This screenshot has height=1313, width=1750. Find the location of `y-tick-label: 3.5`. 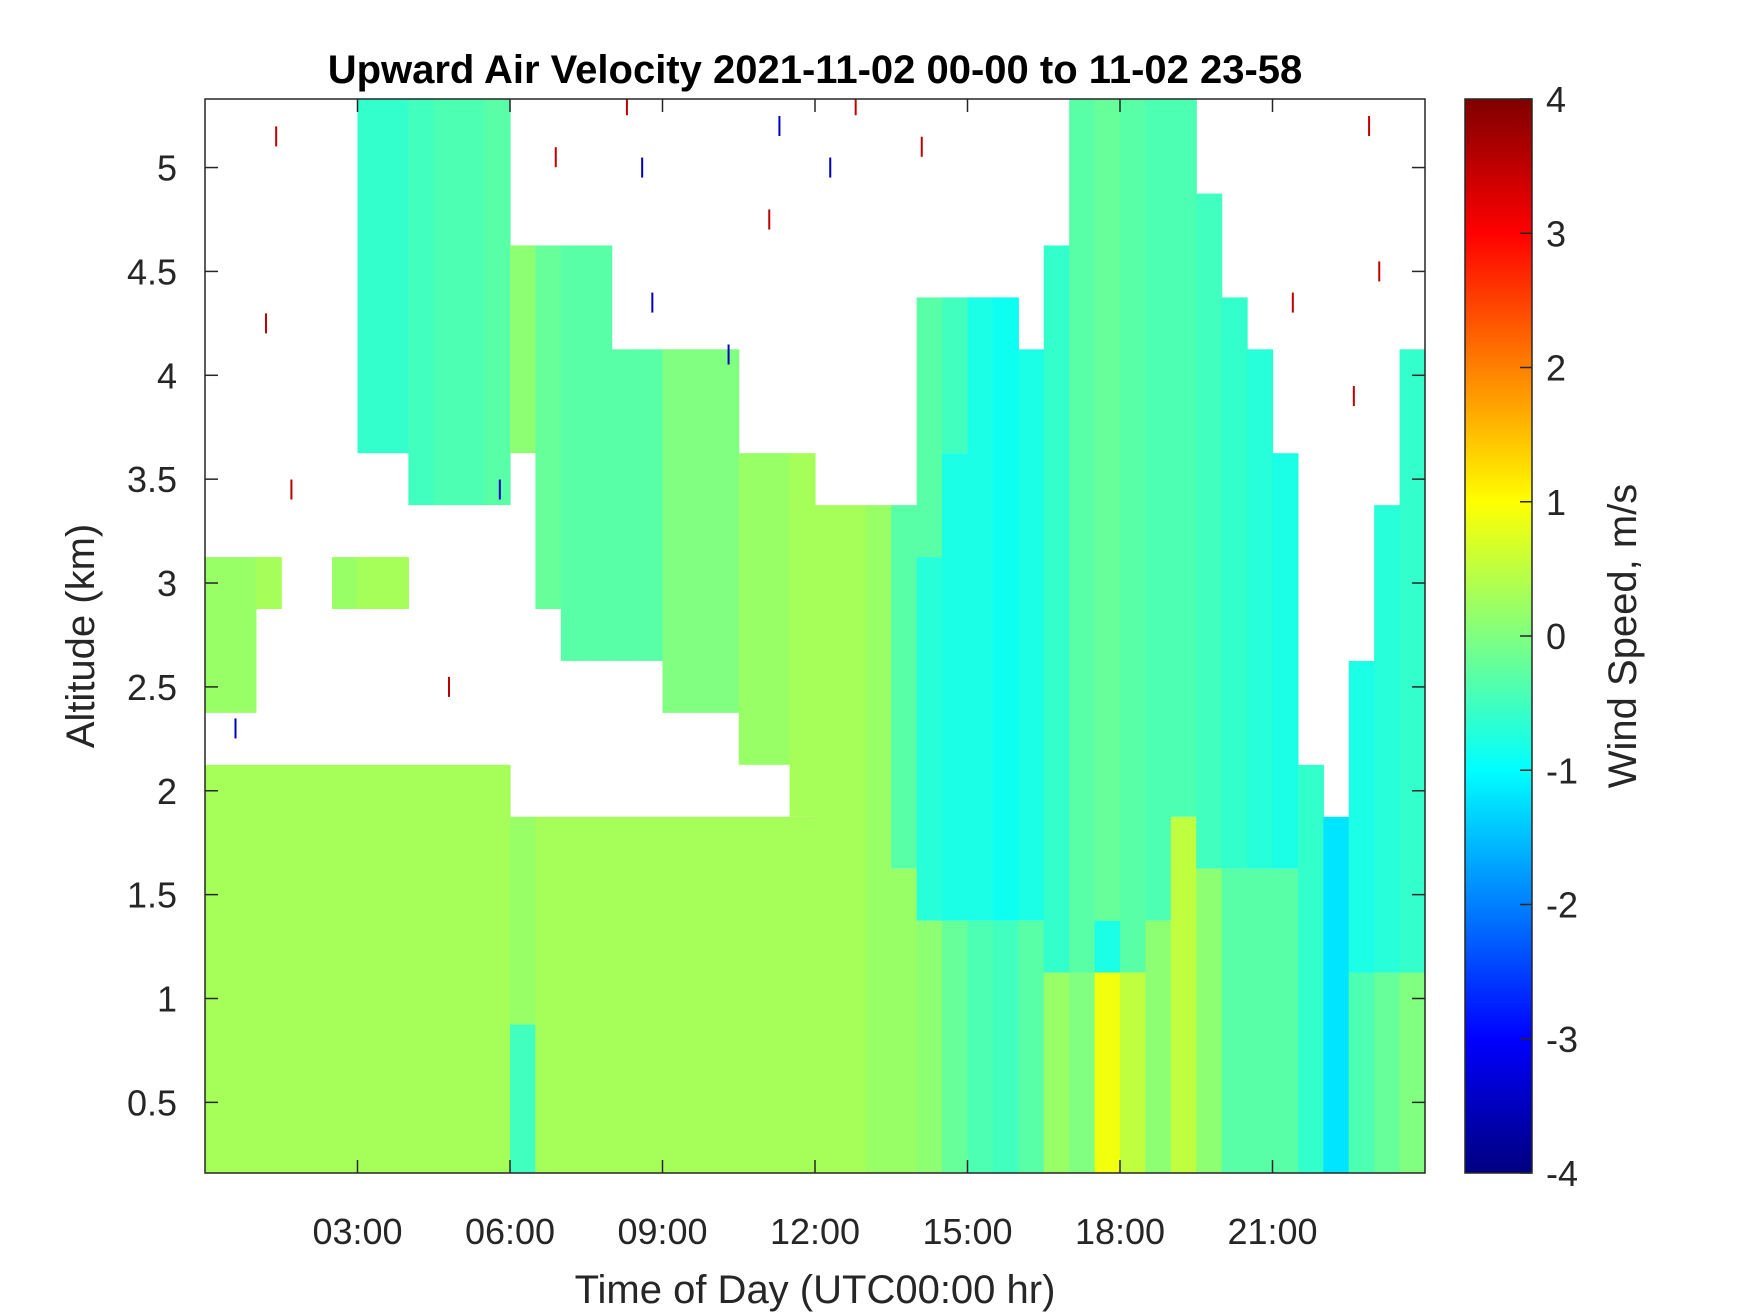

y-tick-label: 3.5 is located at coordinates (152, 479).